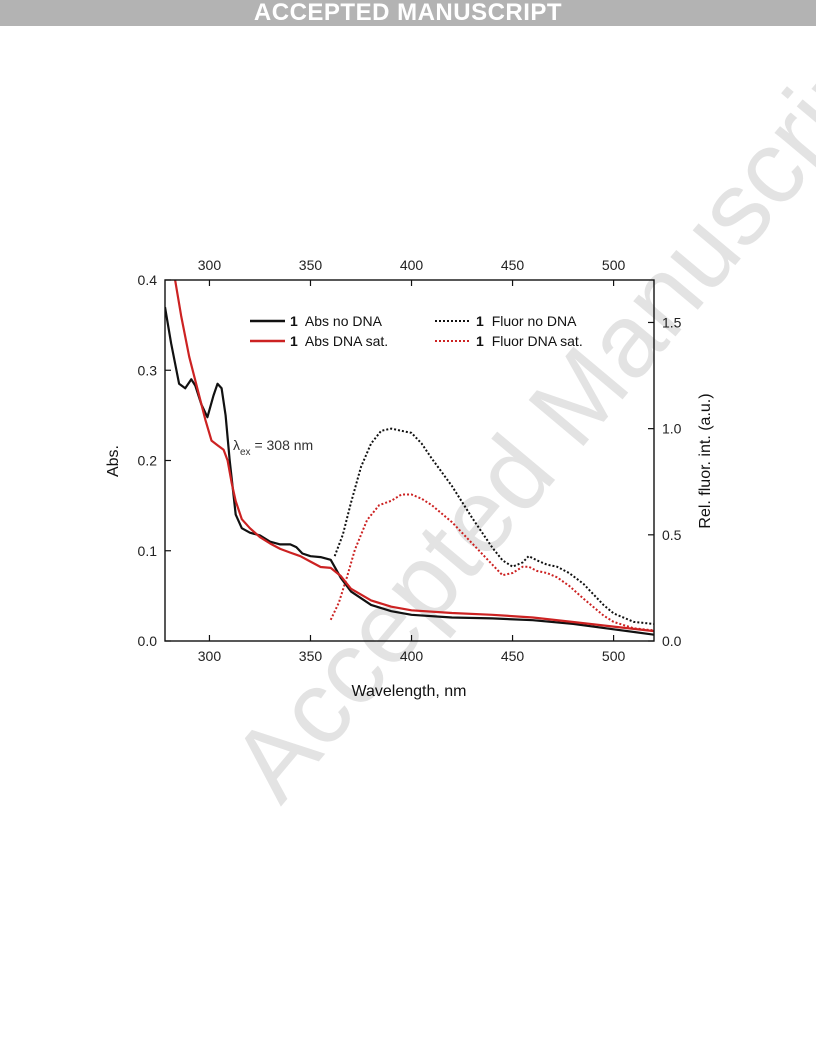  I want to click on x-tick-label-top: 300, so click(210, 265).